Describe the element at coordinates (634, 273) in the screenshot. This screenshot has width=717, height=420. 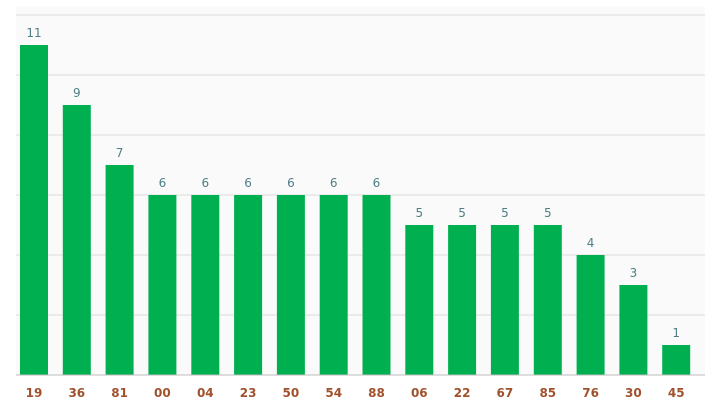
I see `value-label-30: 3` at that location.